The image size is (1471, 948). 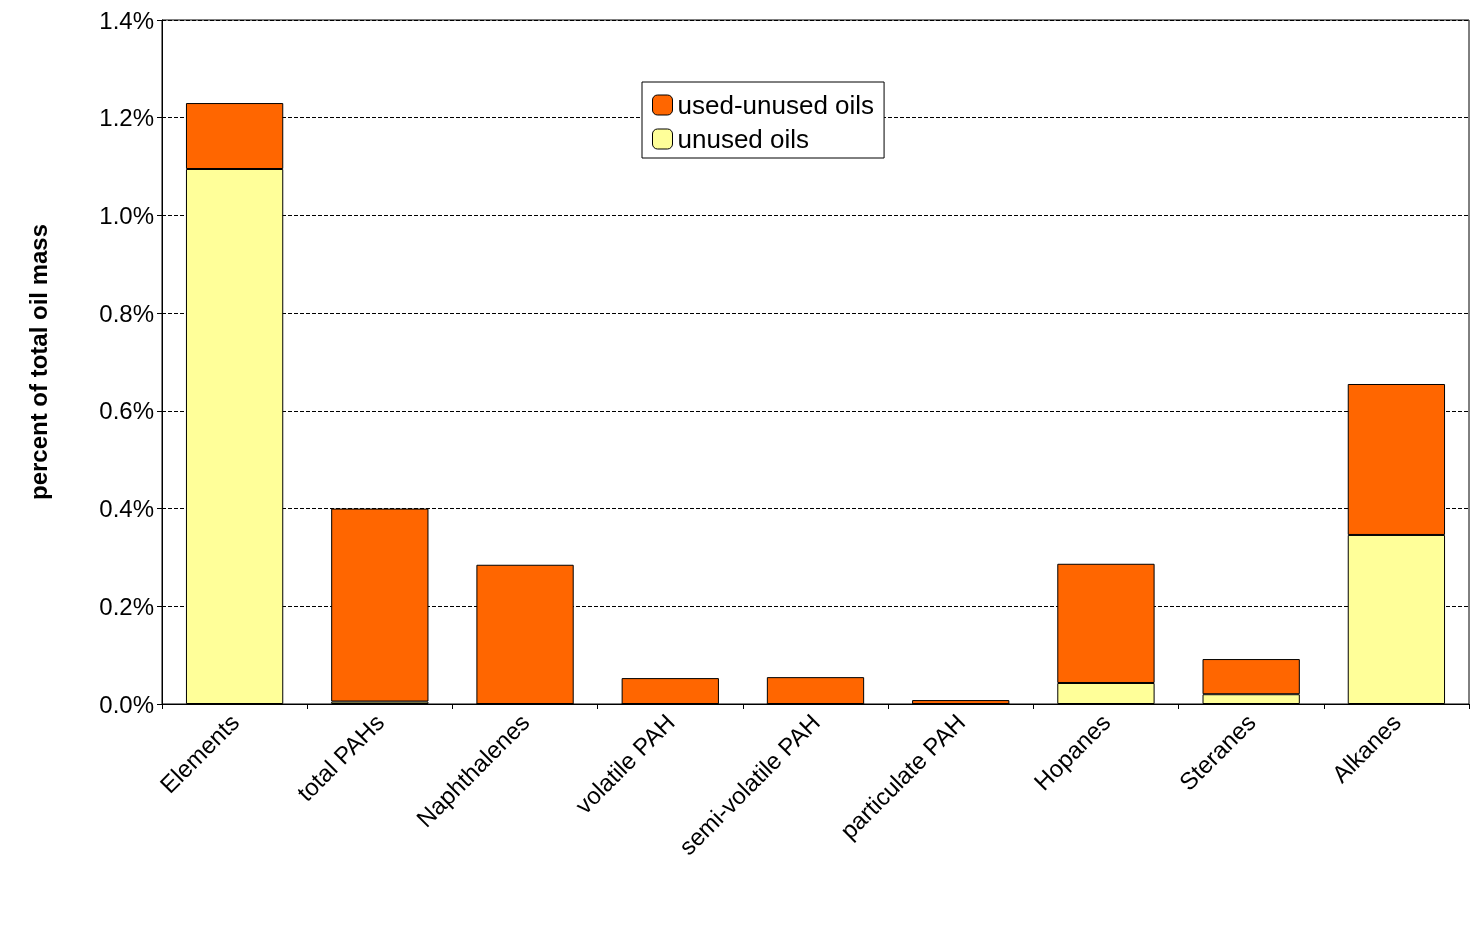 I want to click on legend-label: used-unused oils, so click(x=776, y=105).